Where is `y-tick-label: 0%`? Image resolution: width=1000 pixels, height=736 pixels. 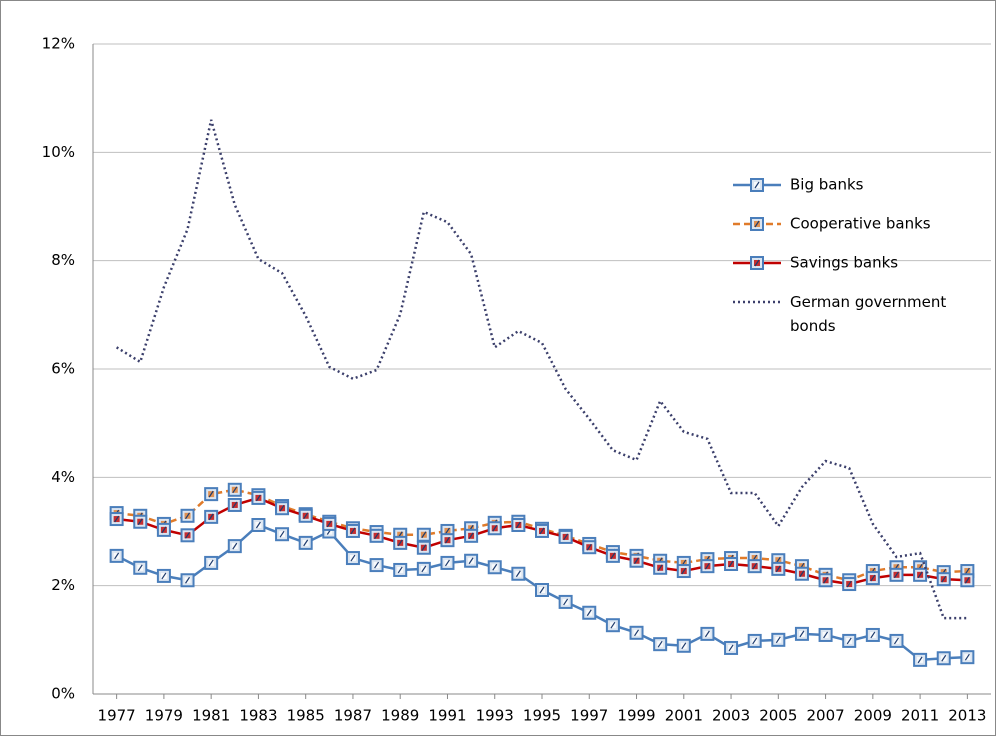 y-tick-label: 0% is located at coordinates (63, 694).